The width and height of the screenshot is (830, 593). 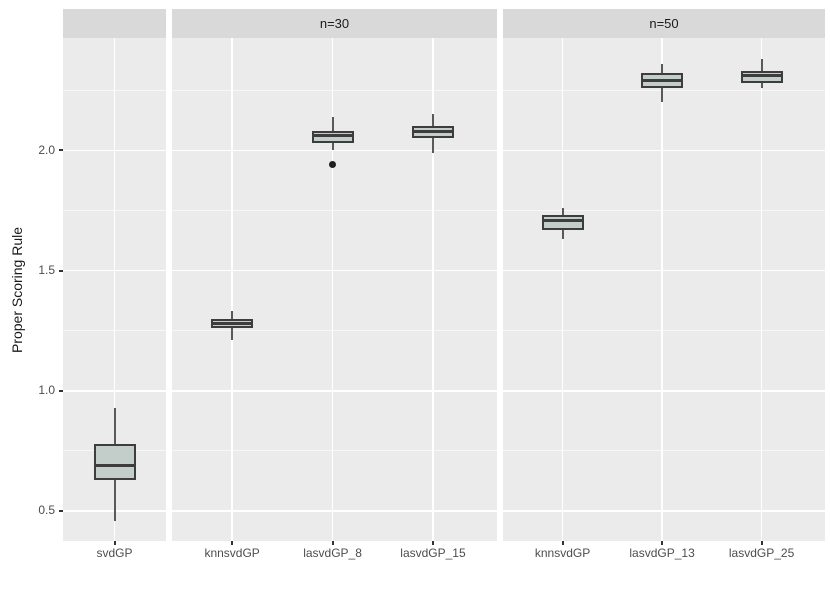 What do you see at coordinates (114, 553) in the screenshot?
I see `x-tick-label: svdGP` at bounding box center [114, 553].